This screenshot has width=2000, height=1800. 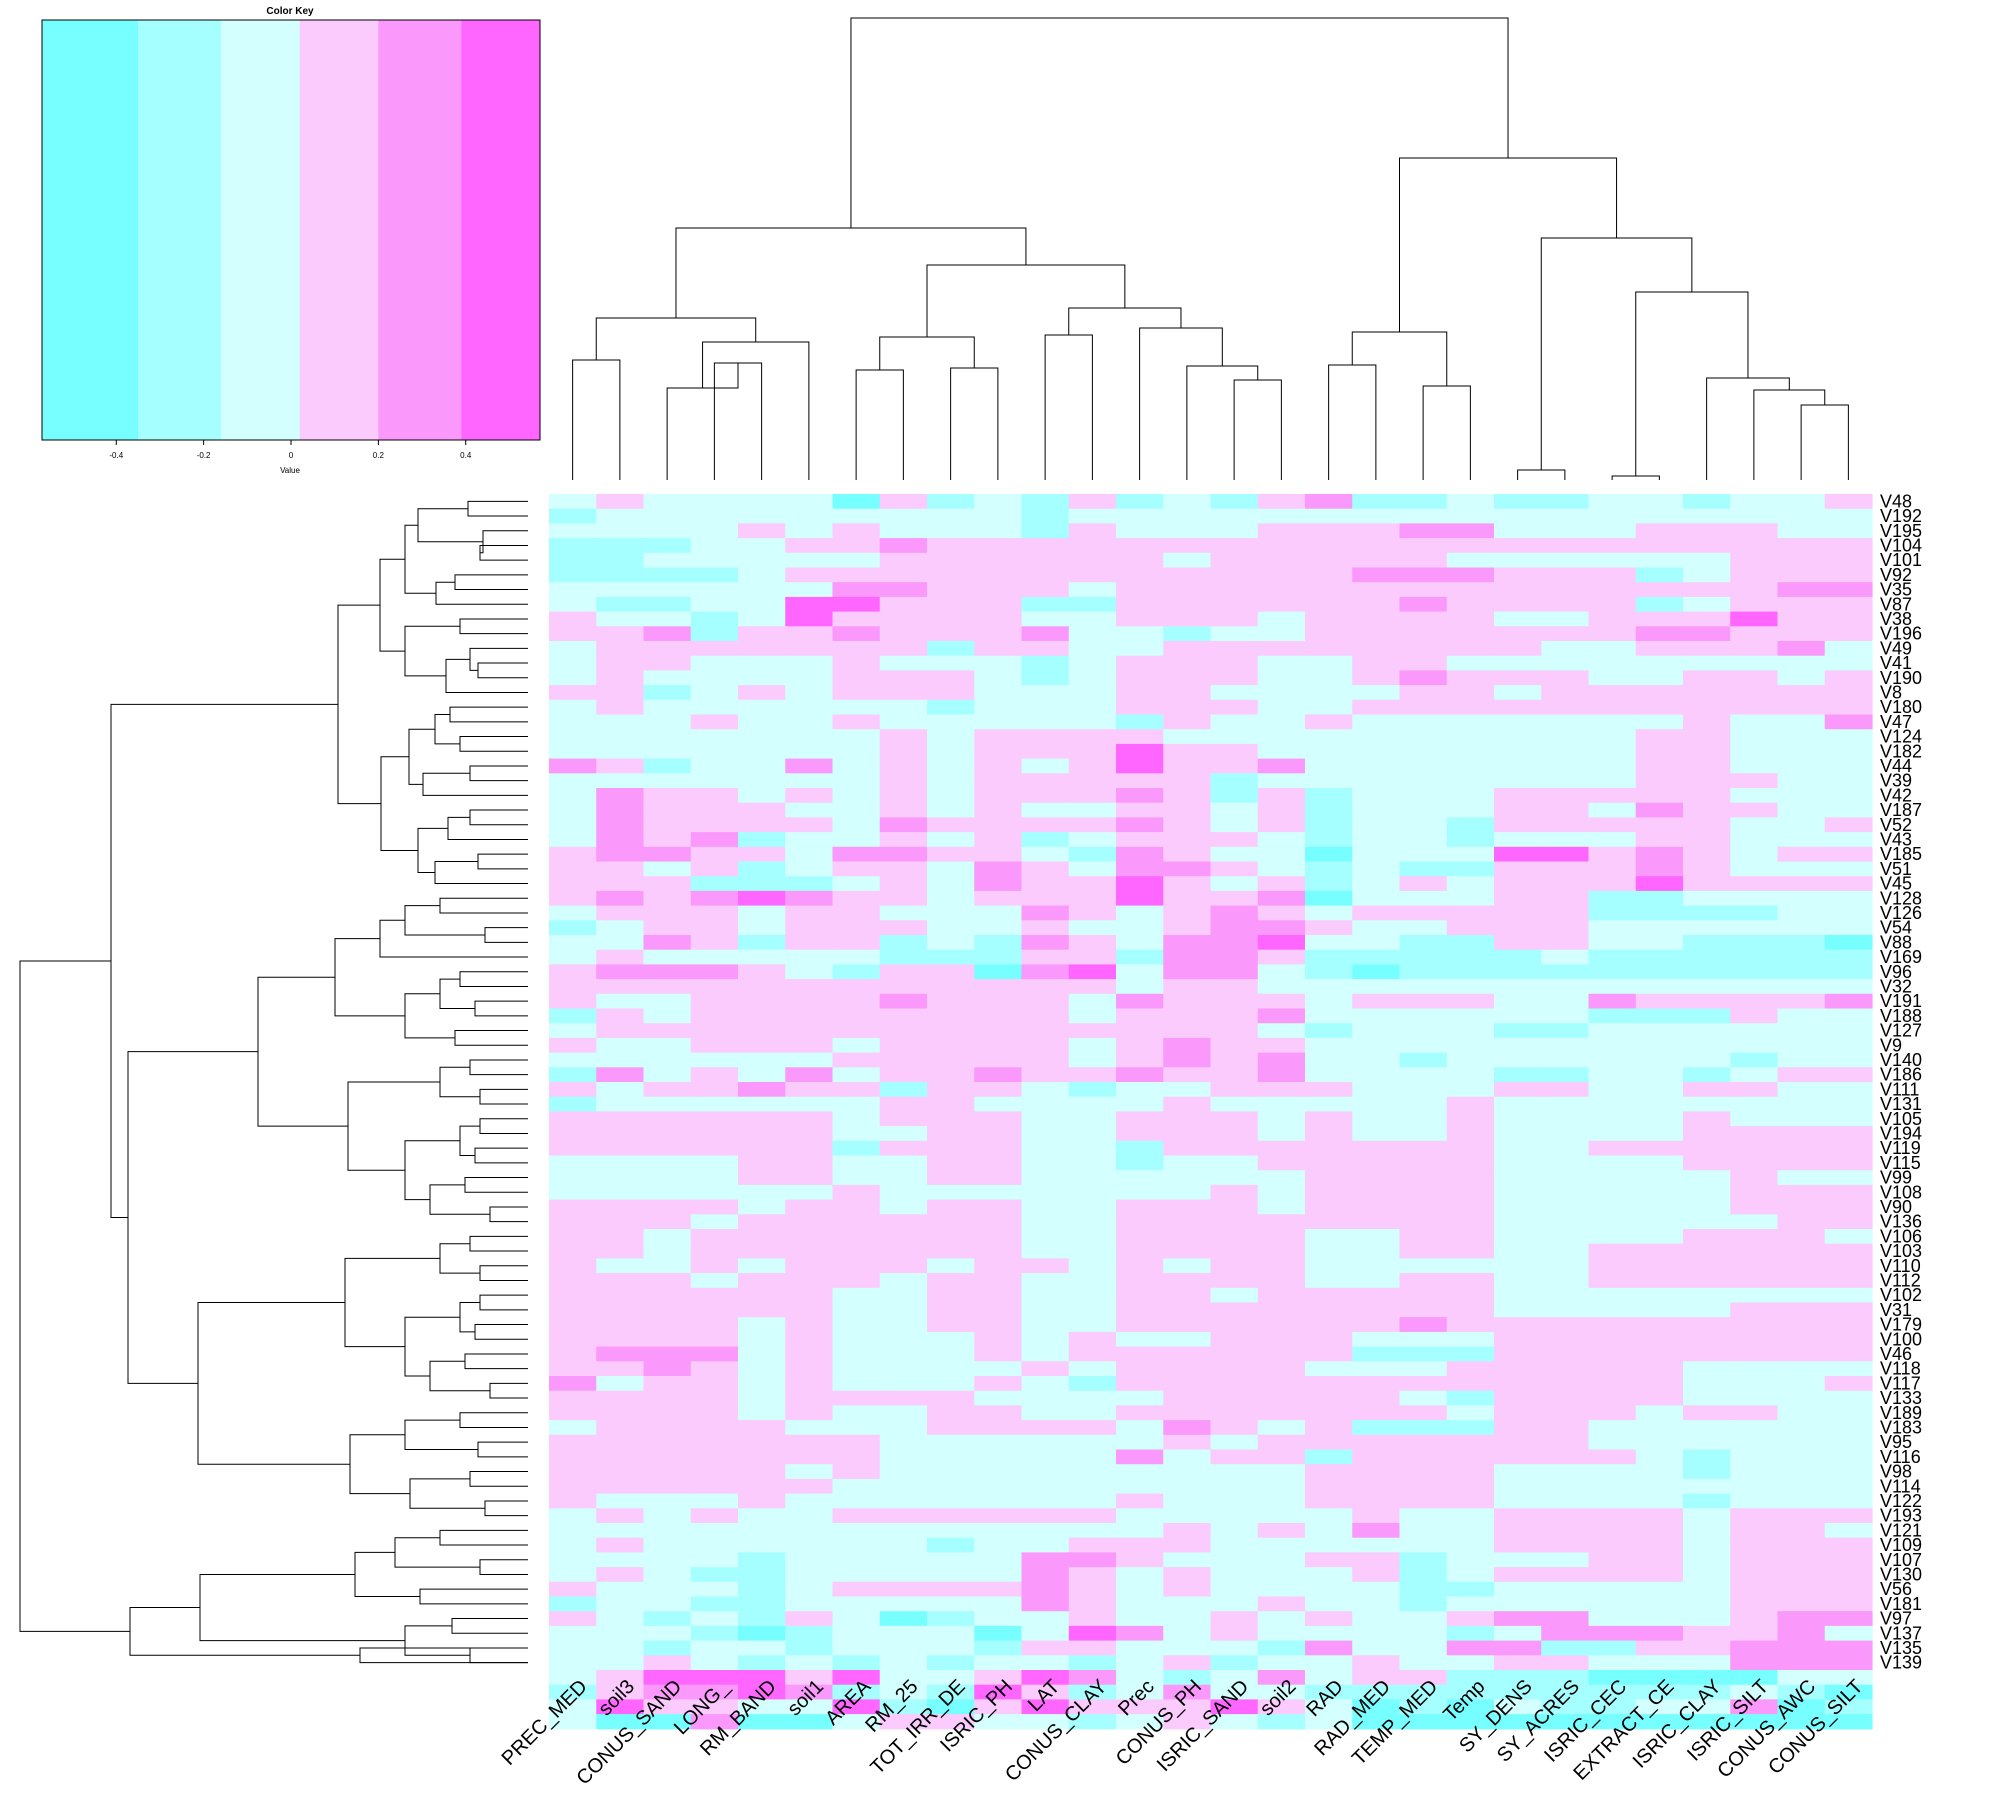 What do you see at coordinates (1896, 590) in the screenshot?
I see `row-label: V35` at bounding box center [1896, 590].